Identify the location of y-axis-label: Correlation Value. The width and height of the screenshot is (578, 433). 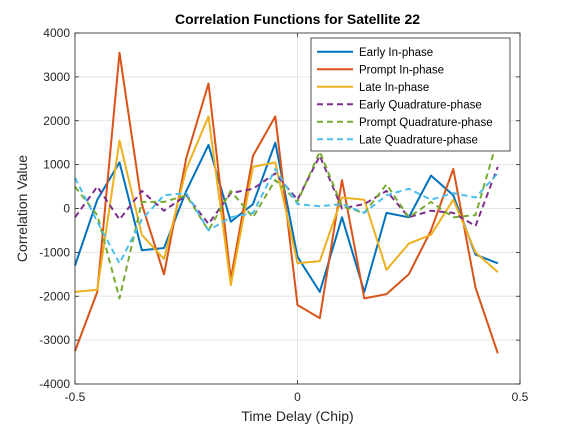
(22, 208).